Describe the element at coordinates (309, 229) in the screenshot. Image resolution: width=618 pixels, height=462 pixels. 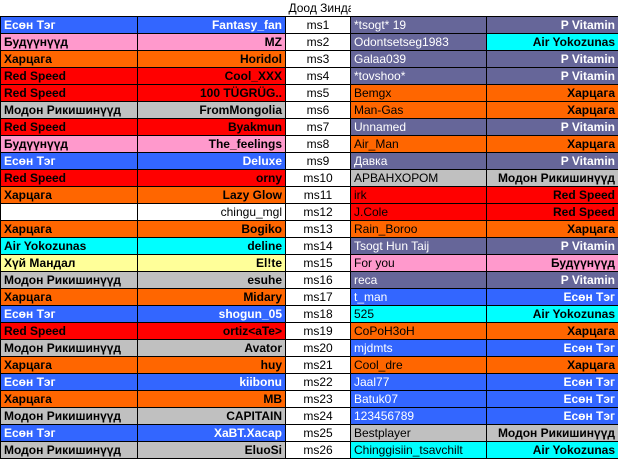
I see `table-row: Харцага Bogiko ms13 Rain_Boroo Харцага` at that location.